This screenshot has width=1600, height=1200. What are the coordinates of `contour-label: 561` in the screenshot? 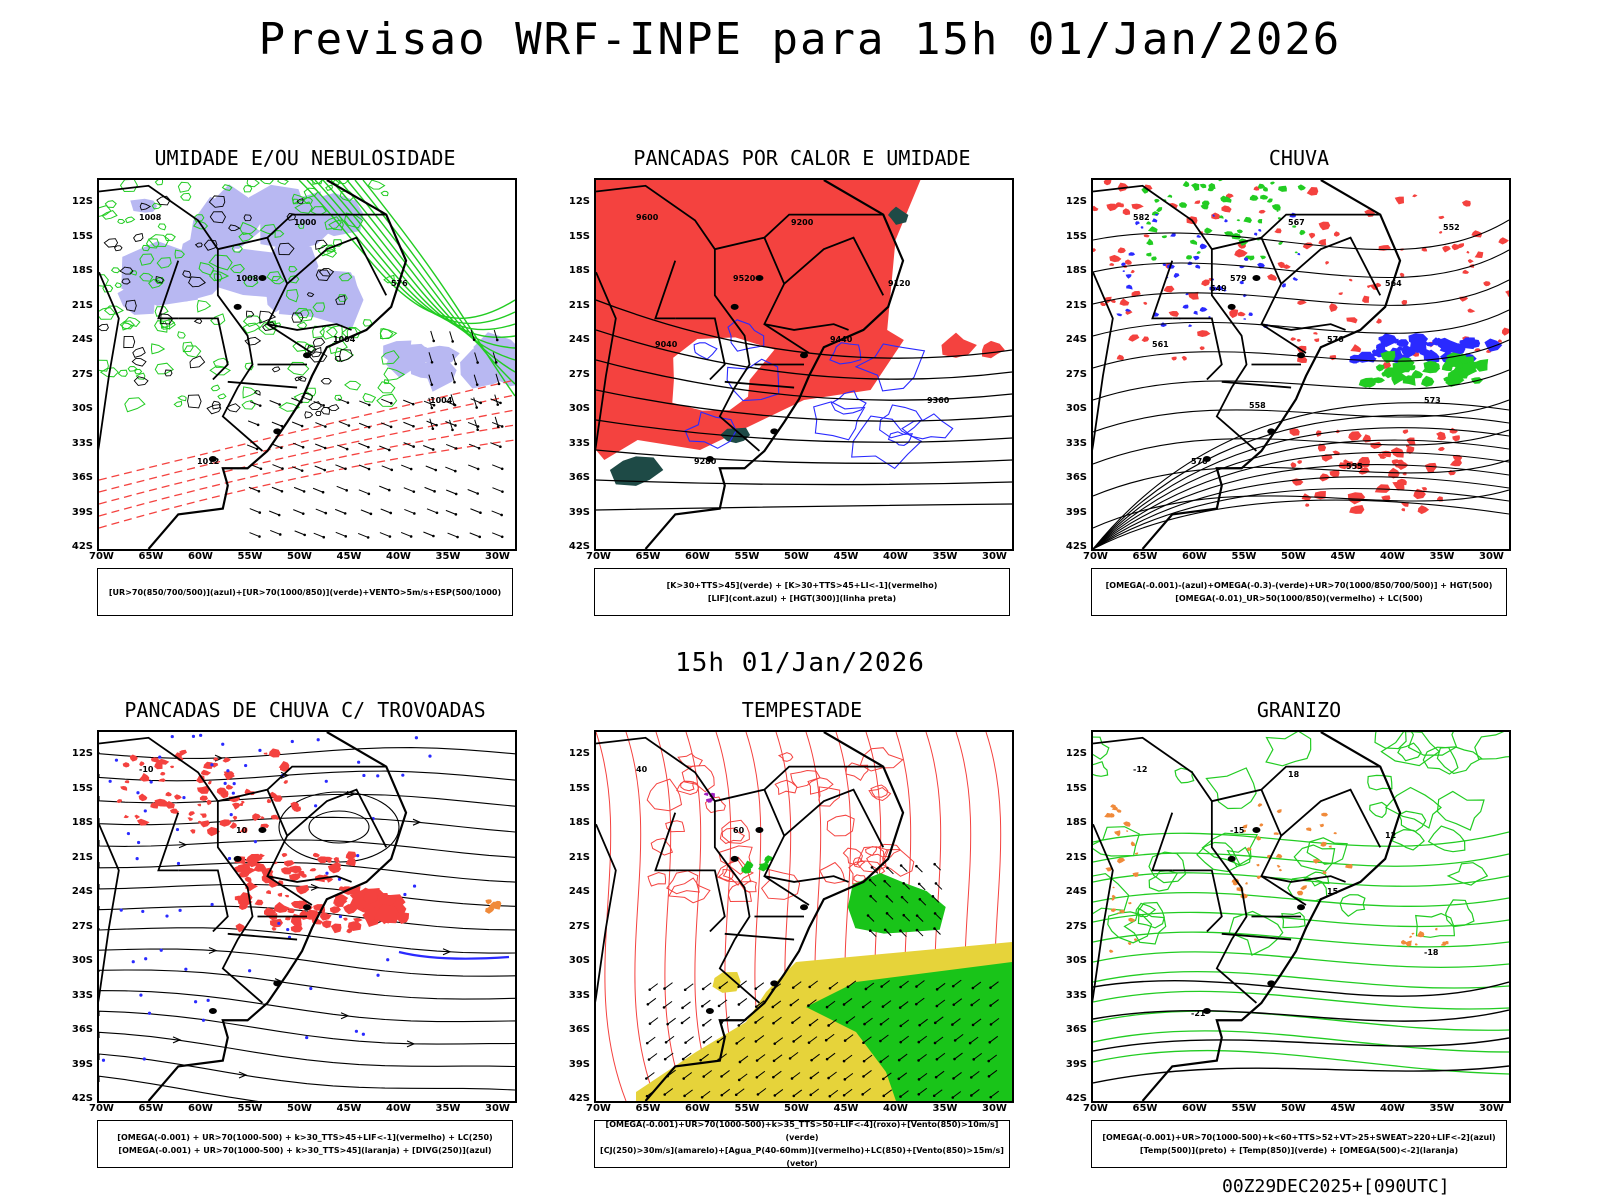 It's located at (1160, 344).